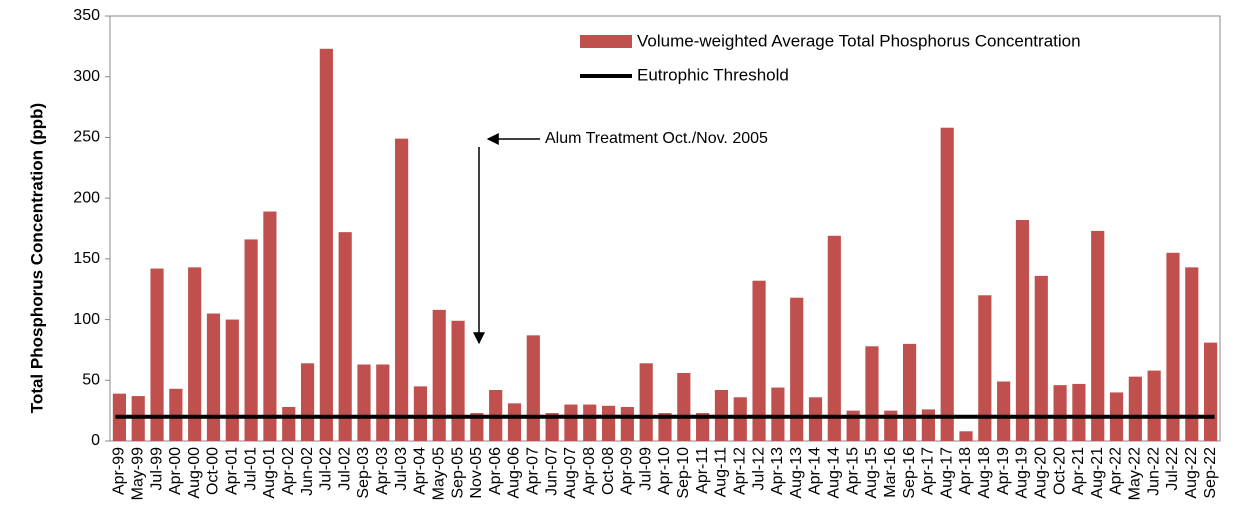  What do you see at coordinates (645, 469) in the screenshot?
I see `x-tick-label: Jul-09` at bounding box center [645, 469].